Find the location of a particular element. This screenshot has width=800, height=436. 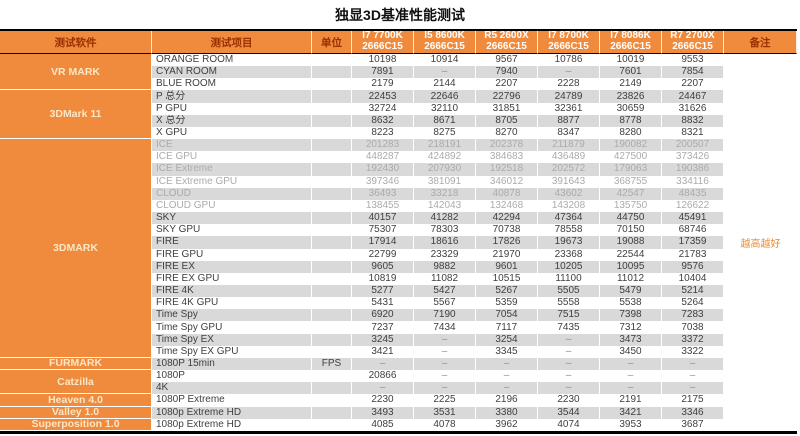

benchmark-value: 23826 is located at coordinates (631, 96).